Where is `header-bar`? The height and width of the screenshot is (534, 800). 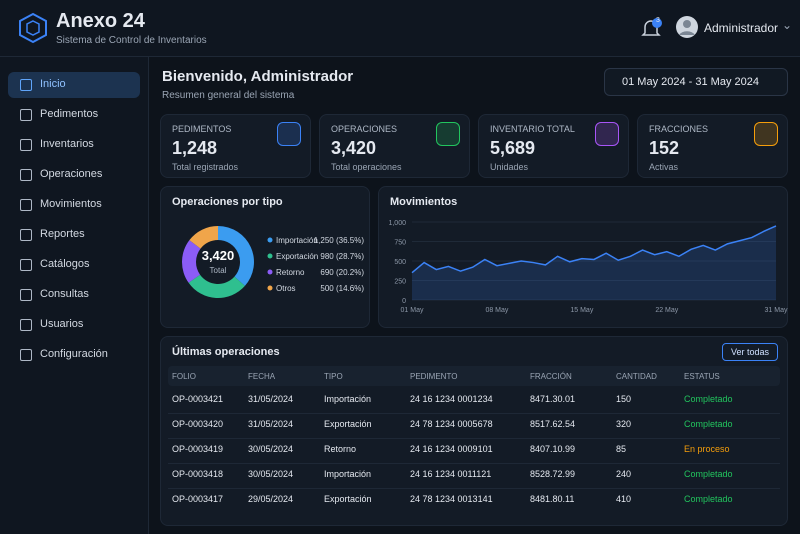
header-bar is located at coordinates (400, 28).